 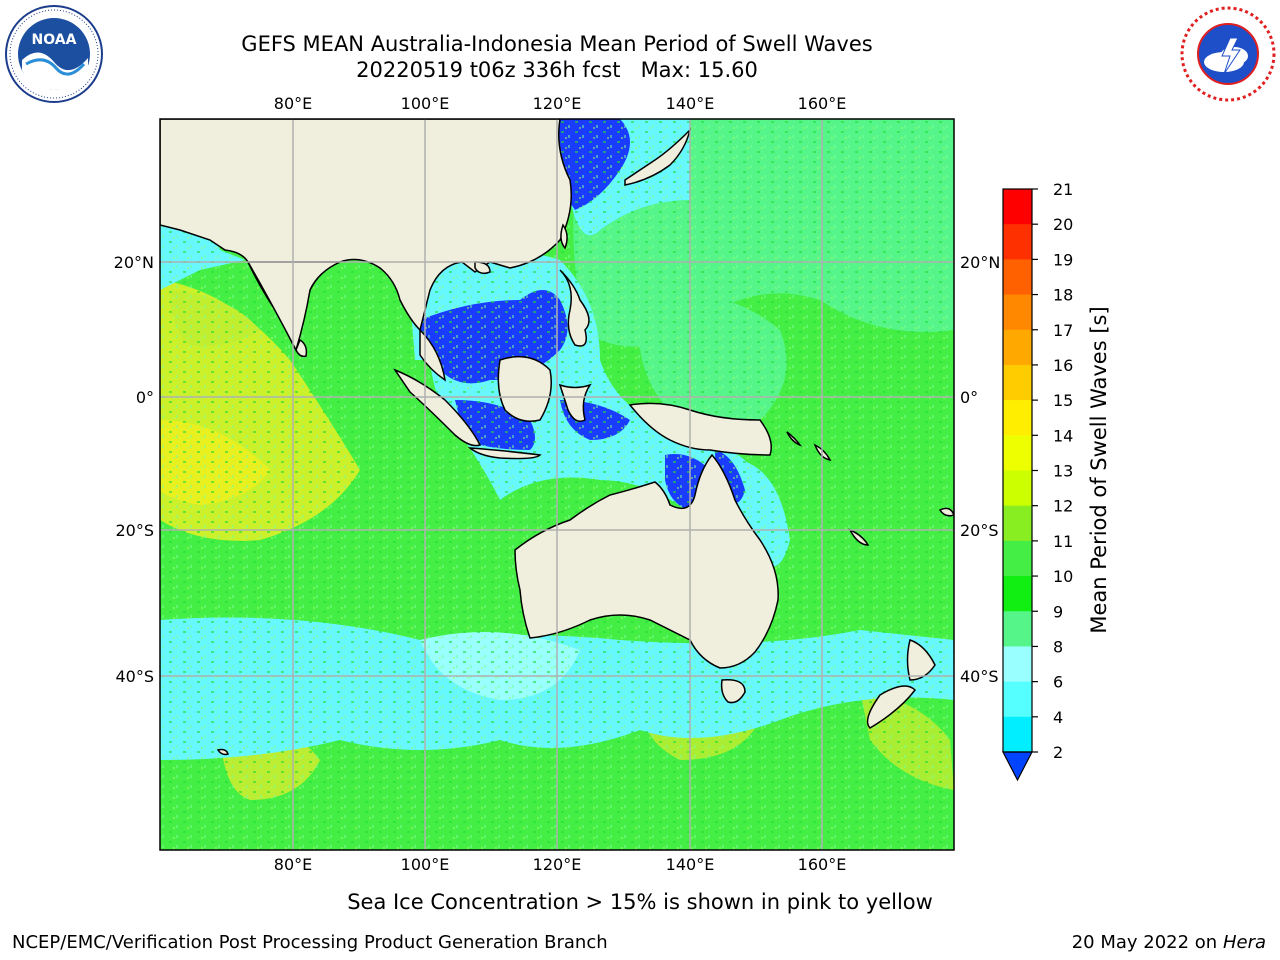 I want to click on lat-tick-label-left: 20°S, so click(x=134, y=530).